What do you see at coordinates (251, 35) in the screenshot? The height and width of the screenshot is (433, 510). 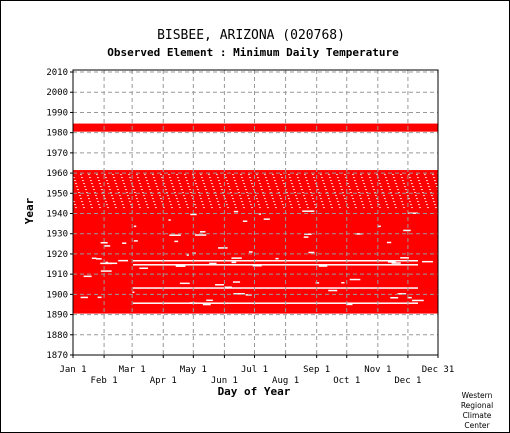 I see `chart-title: BISBEE, ARIZONA (020768)` at bounding box center [251, 35].